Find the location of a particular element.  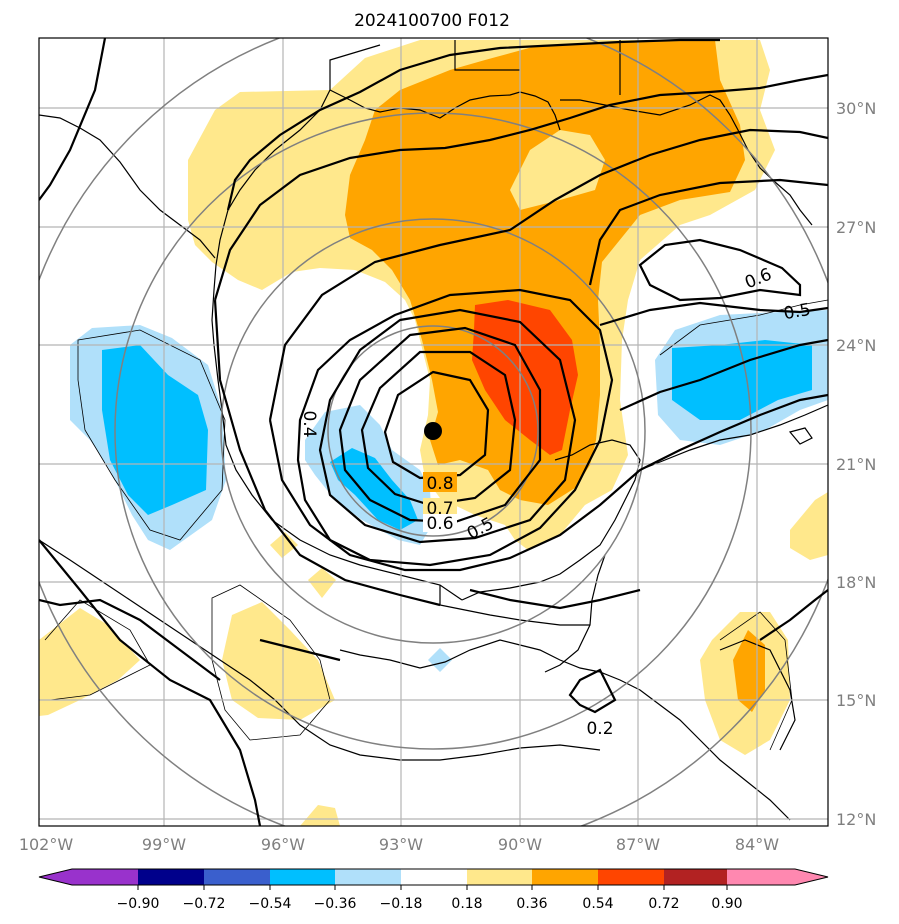

coast-cuba is located at coordinates (733, 437).